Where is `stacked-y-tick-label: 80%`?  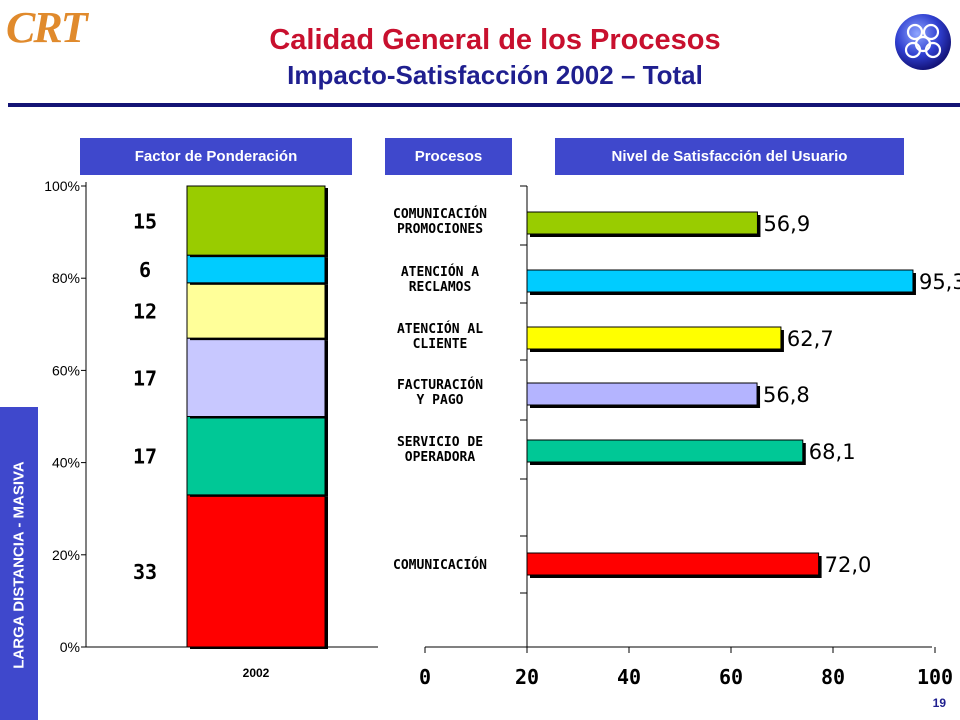
stacked-y-tick-label: 80% is located at coordinates (66, 278).